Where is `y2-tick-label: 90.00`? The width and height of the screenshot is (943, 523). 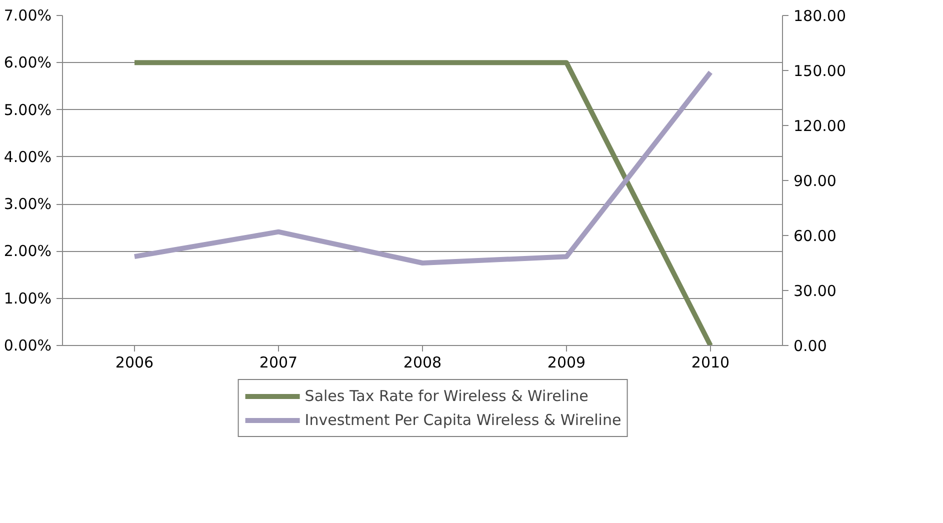 y2-tick-label: 90.00 is located at coordinates (815, 181).